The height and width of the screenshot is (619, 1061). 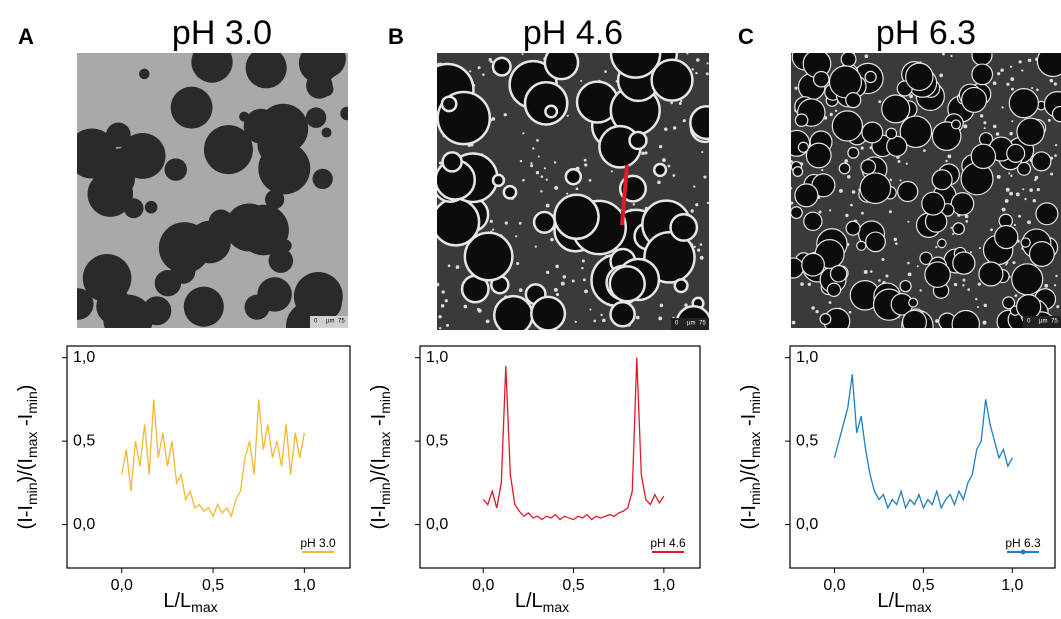 I want to click on x-axis-label: L/Lmax, so click(x=542, y=602).